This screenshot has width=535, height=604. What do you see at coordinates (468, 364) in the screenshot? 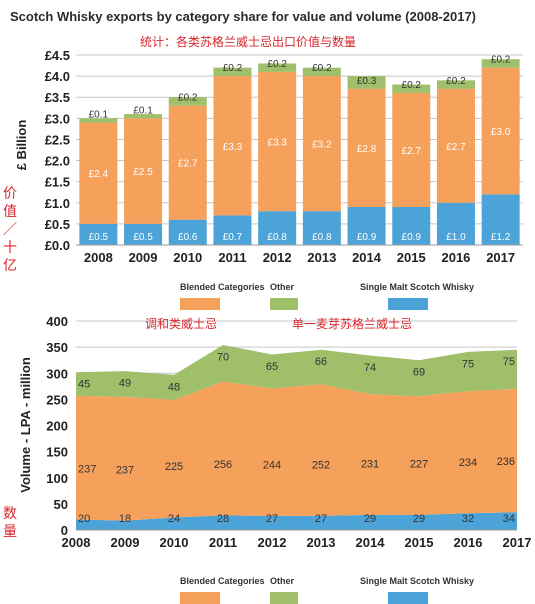
I see `area-value-label: 75` at bounding box center [468, 364].